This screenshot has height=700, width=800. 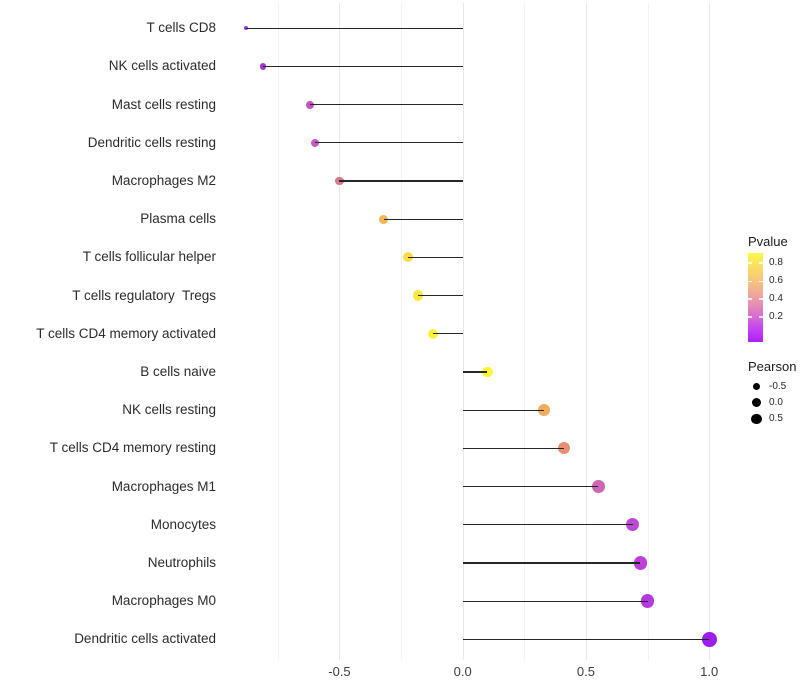 I want to click on y-axis-label: Neutrophils, so click(x=181, y=562).